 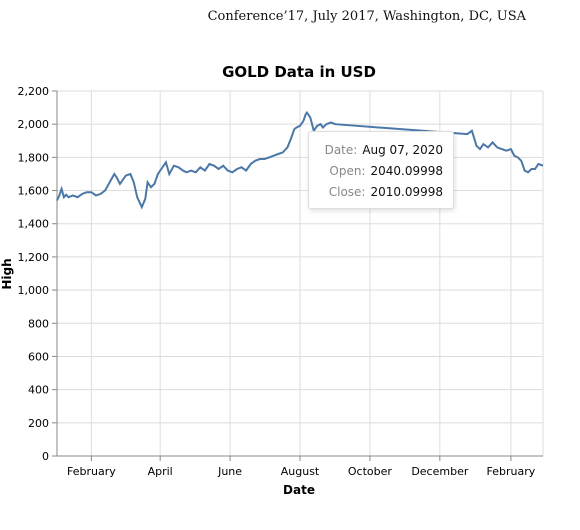 What do you see at coordinates (299, 490) in the screenshot?
I see `x-axis-title: Date` at bounding box center [299, 490].